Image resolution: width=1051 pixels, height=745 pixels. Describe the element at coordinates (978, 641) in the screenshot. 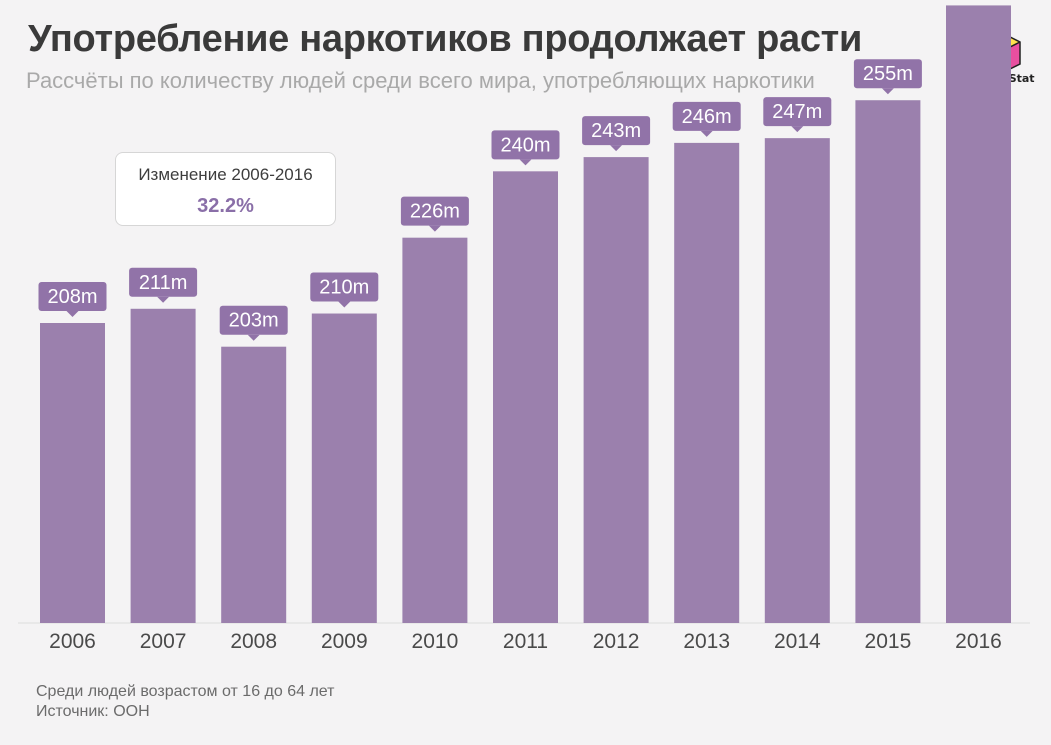

I see `x-tick-label-2016: 2016` at that location.